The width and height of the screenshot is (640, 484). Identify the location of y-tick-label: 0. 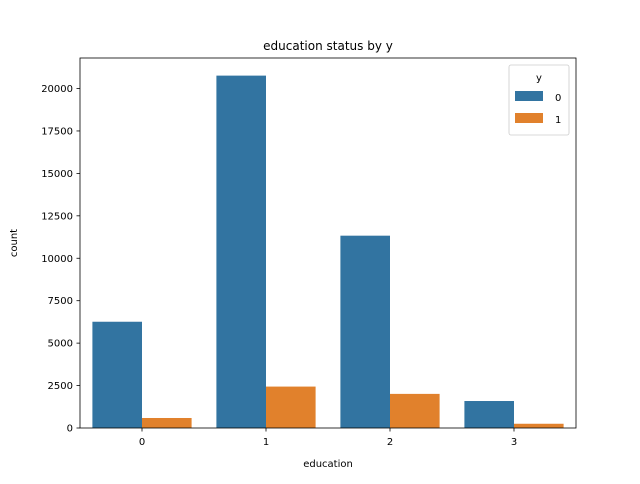
(70, 429).